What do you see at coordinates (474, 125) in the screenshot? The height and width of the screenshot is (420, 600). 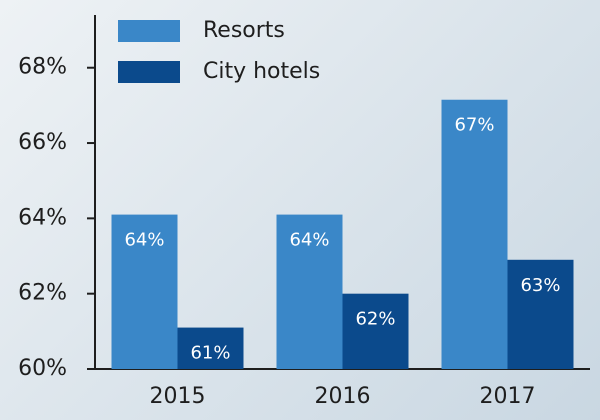 I see `value-label: 67%` at bounding box center [474, 125].